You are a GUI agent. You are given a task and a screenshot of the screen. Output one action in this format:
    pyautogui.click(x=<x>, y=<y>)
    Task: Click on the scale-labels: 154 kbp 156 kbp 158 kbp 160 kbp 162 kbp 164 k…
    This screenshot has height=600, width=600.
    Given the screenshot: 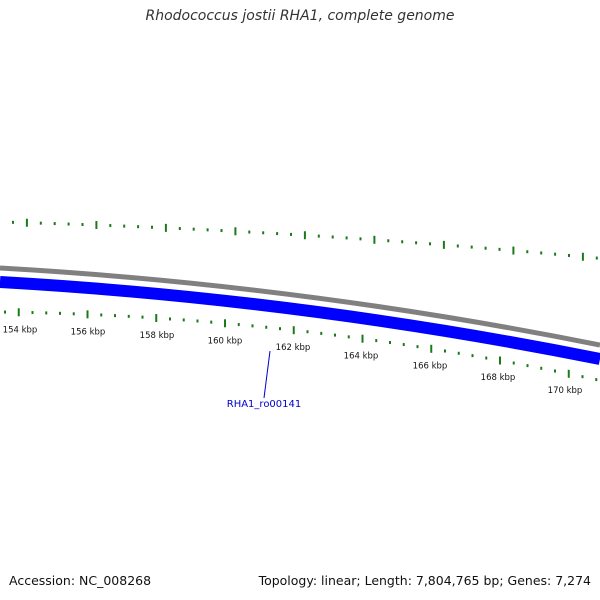 What is the action you would take?
    pyautogui.click(x=293, y=360)
    